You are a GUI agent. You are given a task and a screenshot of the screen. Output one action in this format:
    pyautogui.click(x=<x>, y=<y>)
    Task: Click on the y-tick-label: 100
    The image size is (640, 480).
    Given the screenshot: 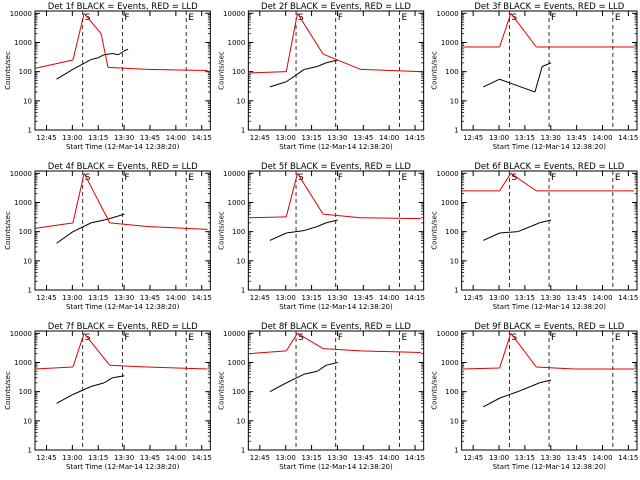 What is the action you would take?
    pyautogui.click(x=451, y=232)
    